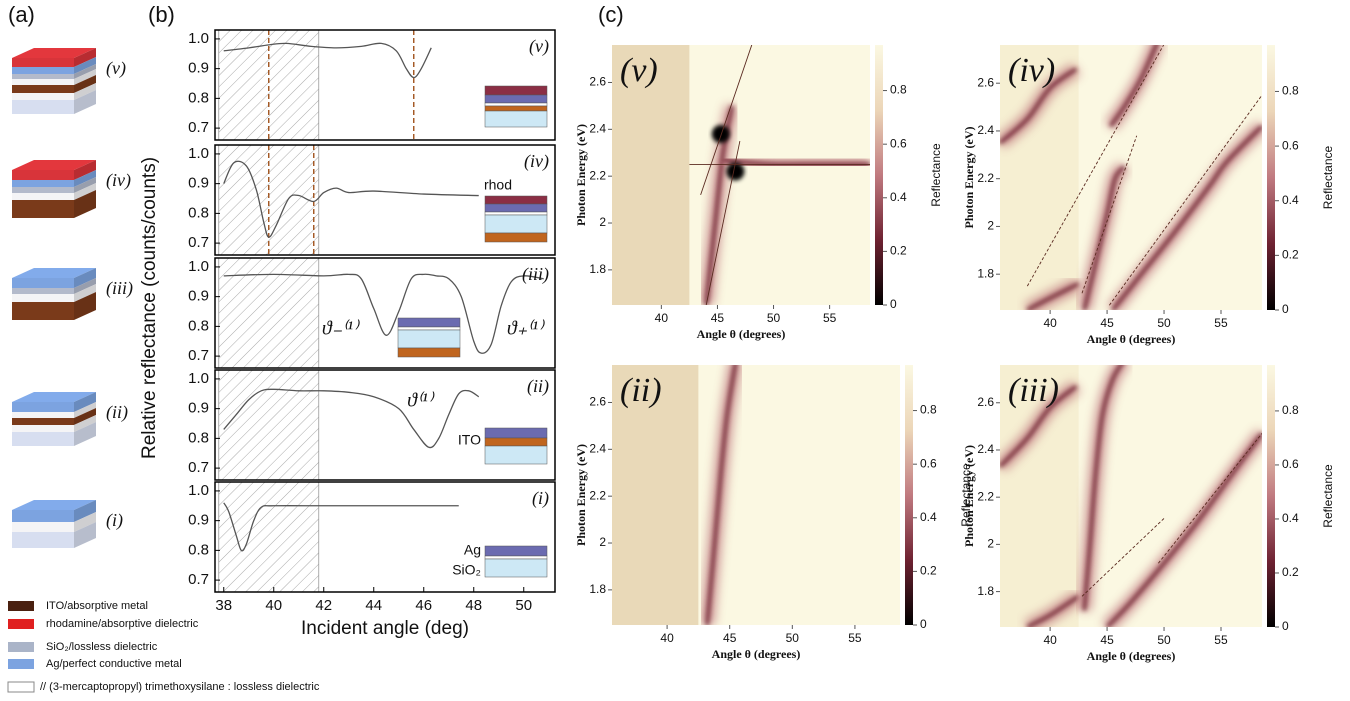 Image resolution: width=1350 pixels, height=701 pixels. Describe the element at coordinates (466, 570) in the screenshot. I see `annotation: SiO₂` at that location.